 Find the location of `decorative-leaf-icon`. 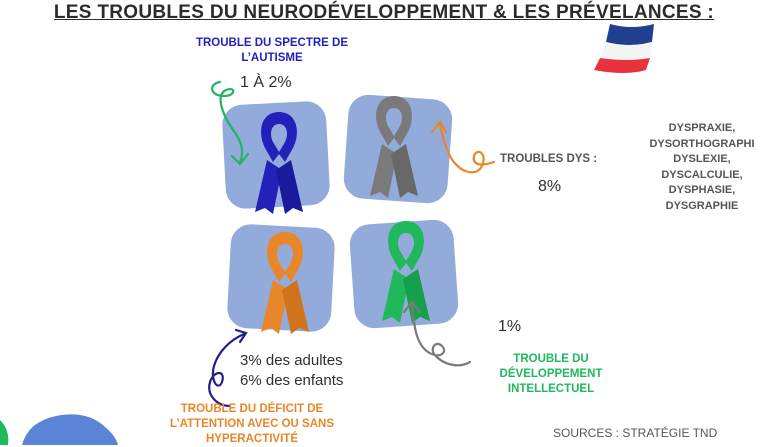

decorative-leaf-icon is located at coordinates (59, 429).